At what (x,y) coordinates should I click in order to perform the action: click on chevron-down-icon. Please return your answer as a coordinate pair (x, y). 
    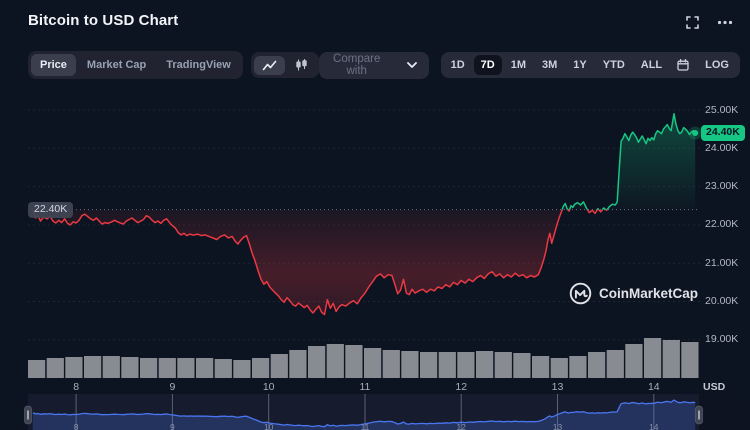
    Looking at the image, I should click on (411, 65).